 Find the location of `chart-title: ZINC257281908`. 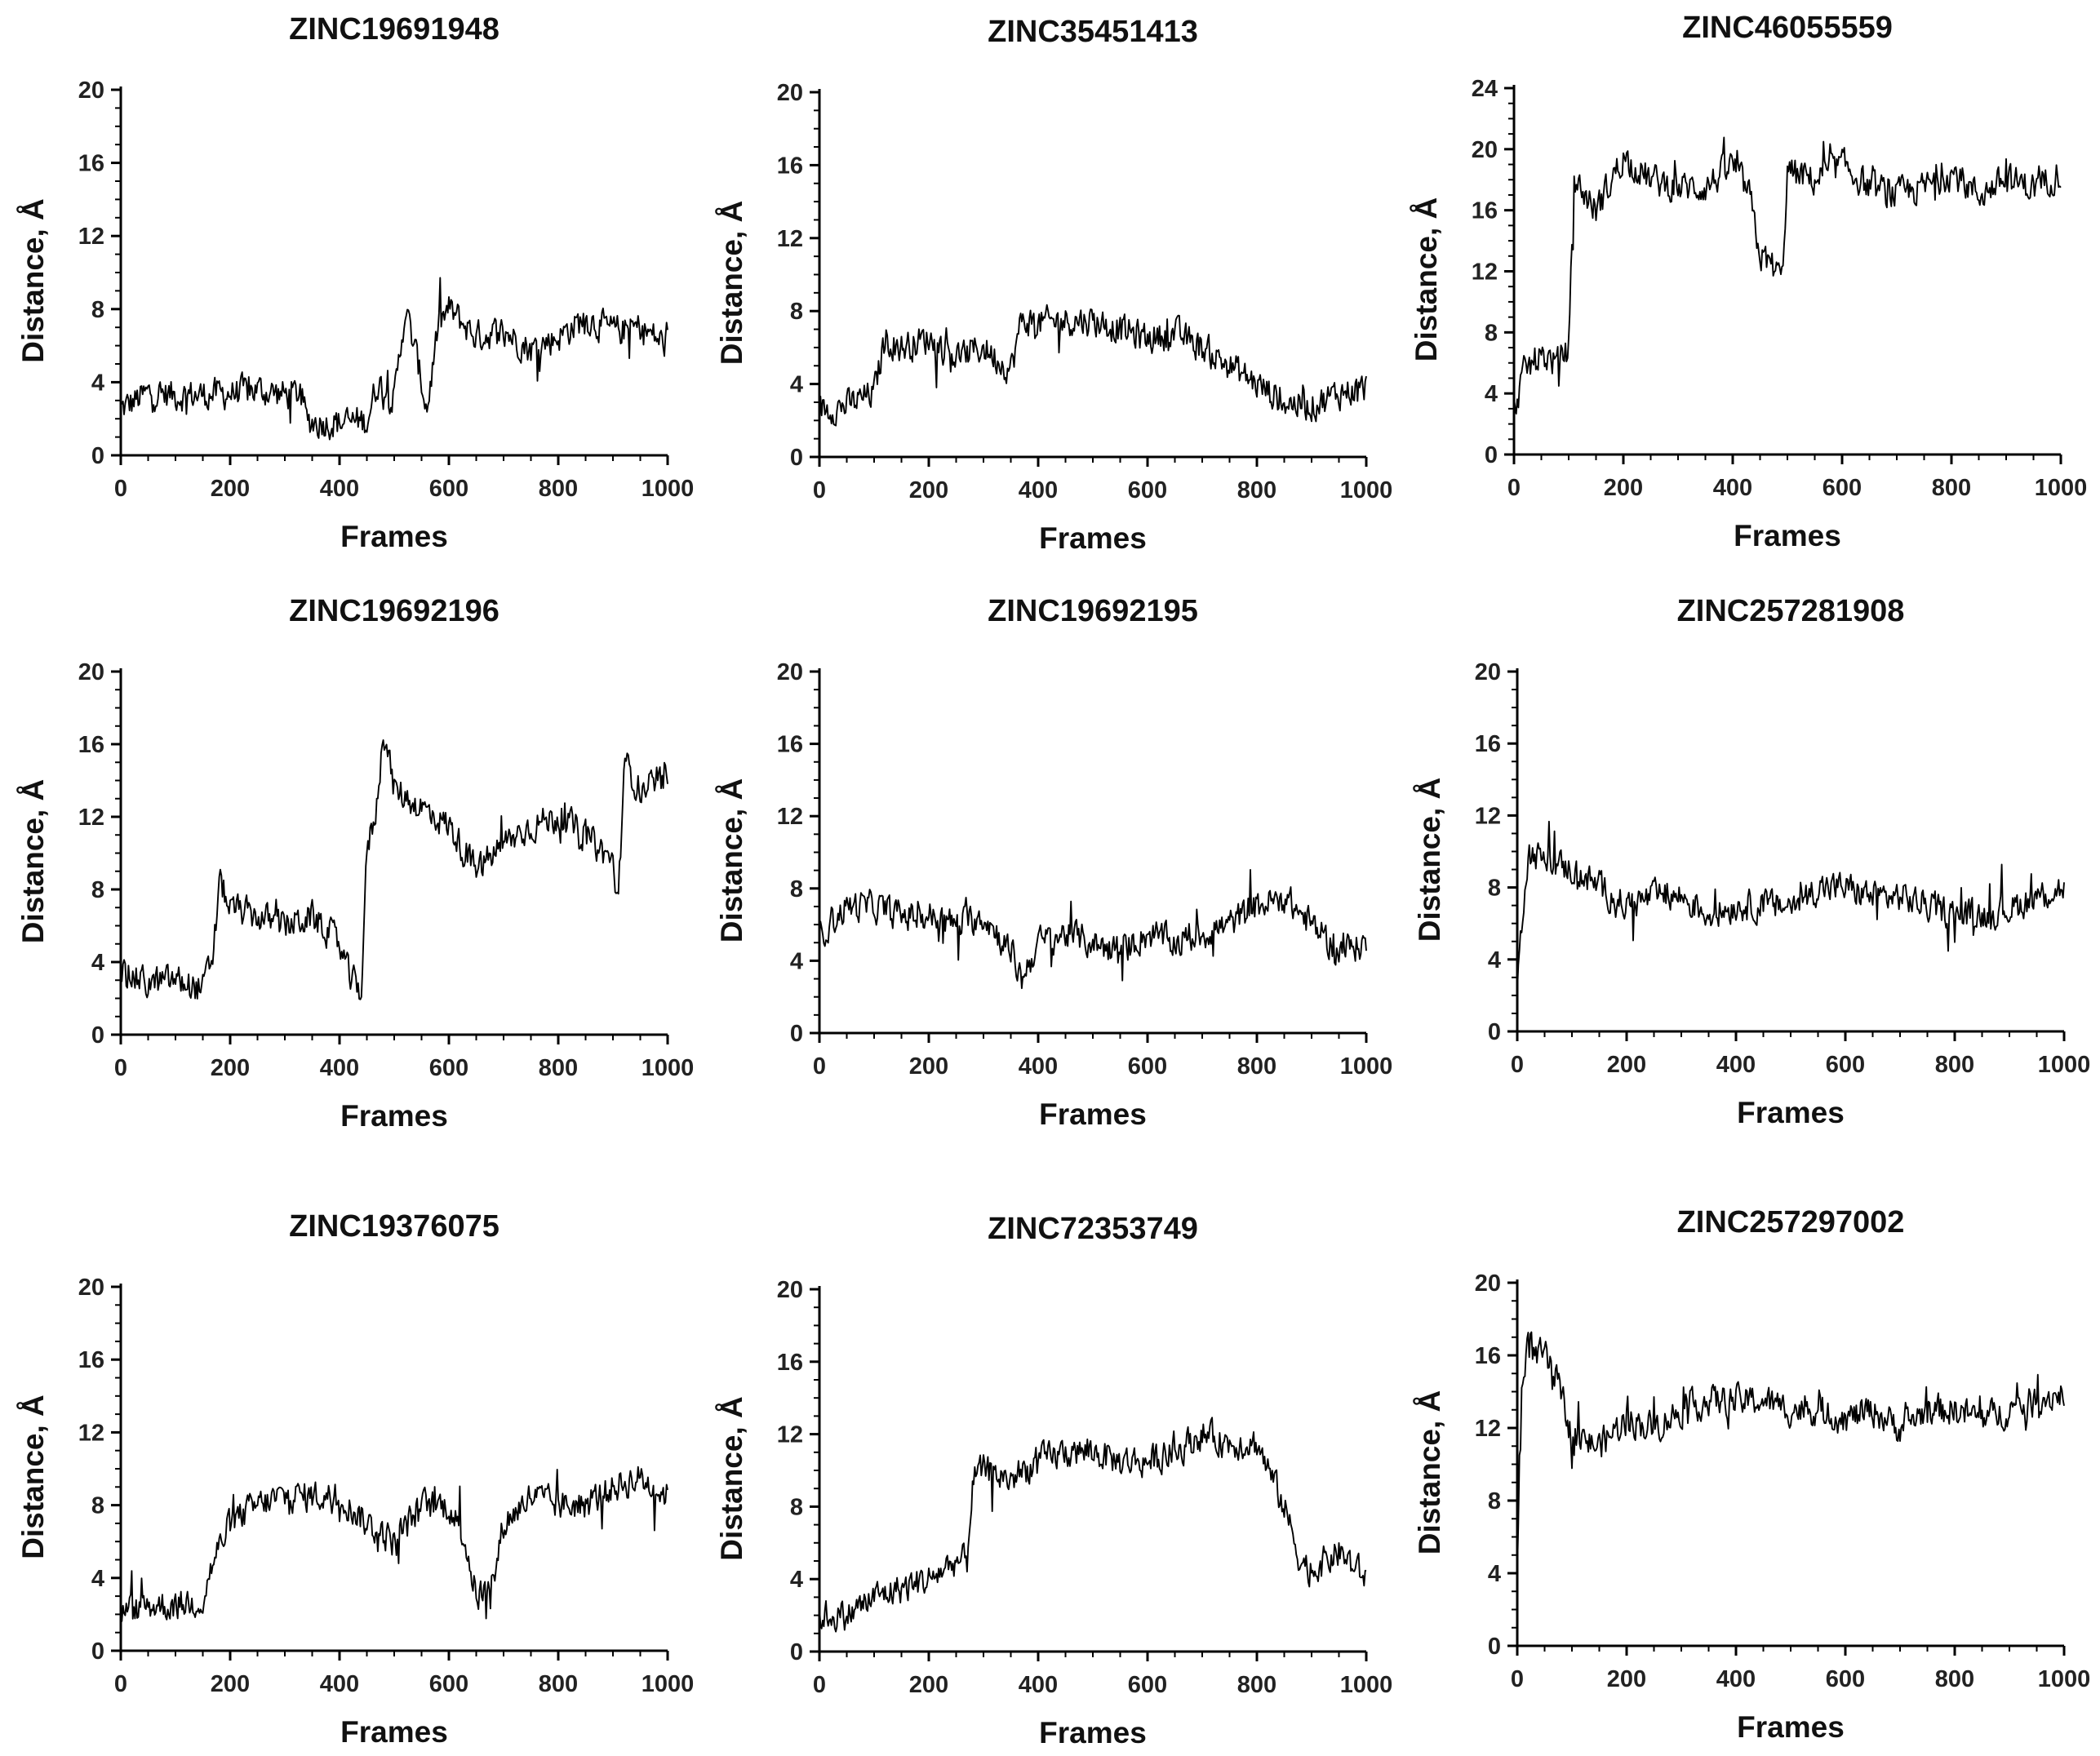

chart-title: ZINC257281908 is located at coordinates (1791, 611).